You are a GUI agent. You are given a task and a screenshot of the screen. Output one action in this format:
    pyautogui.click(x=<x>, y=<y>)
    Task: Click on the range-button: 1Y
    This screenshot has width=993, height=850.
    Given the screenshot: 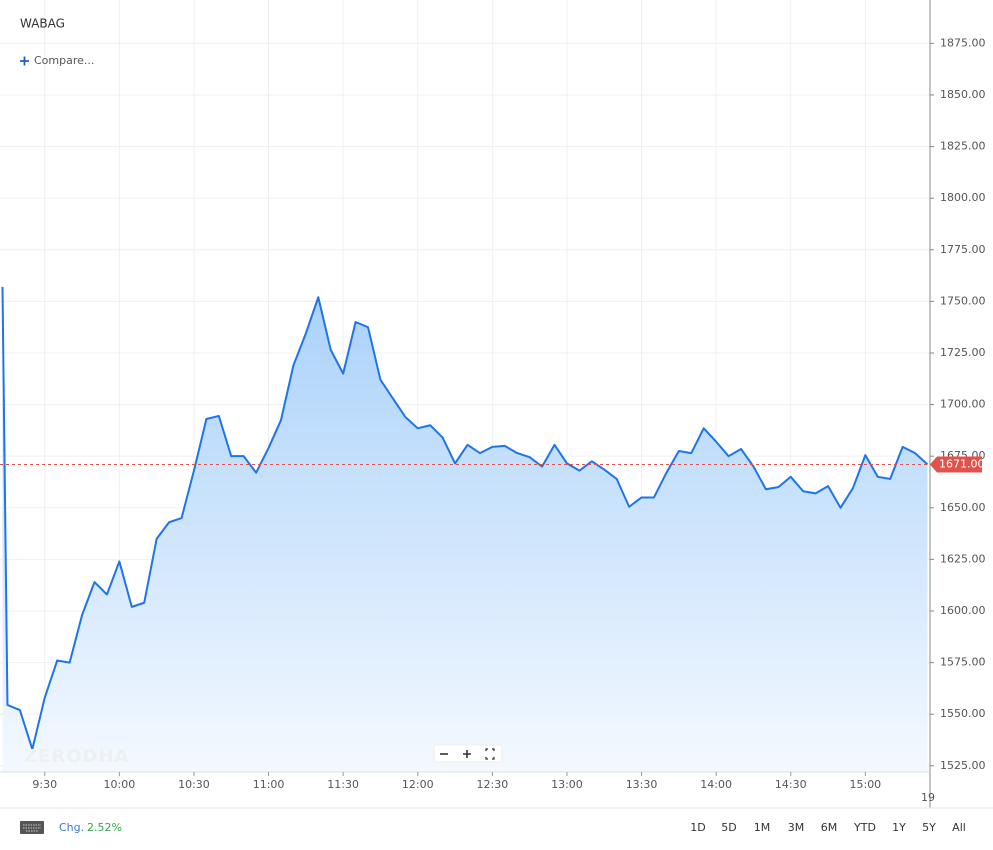 What is the action you would take?
    pyautogui.click(x=899, y=827)
    